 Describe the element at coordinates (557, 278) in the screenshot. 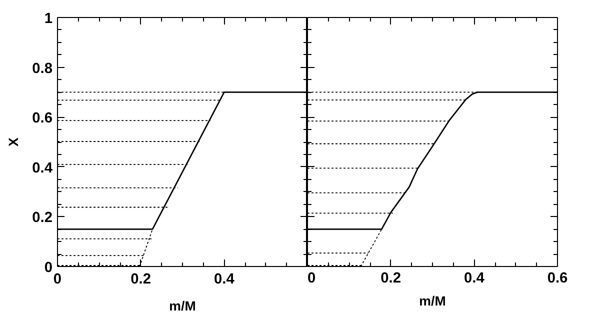

I see `x-tick-label: 0.6` at that location.